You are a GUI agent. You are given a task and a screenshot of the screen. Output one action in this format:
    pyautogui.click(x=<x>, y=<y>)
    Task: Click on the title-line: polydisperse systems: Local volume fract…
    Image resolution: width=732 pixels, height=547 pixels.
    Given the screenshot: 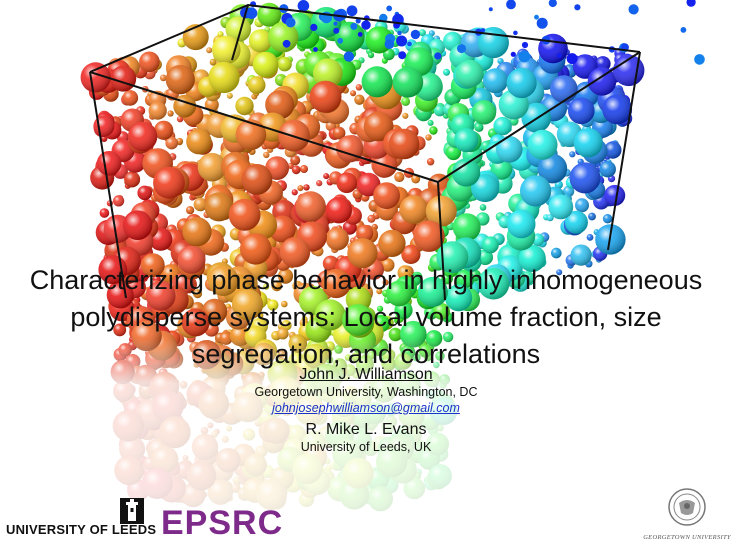 What is the action you would take?
    pyautogui.click(x=366, y=317)
    